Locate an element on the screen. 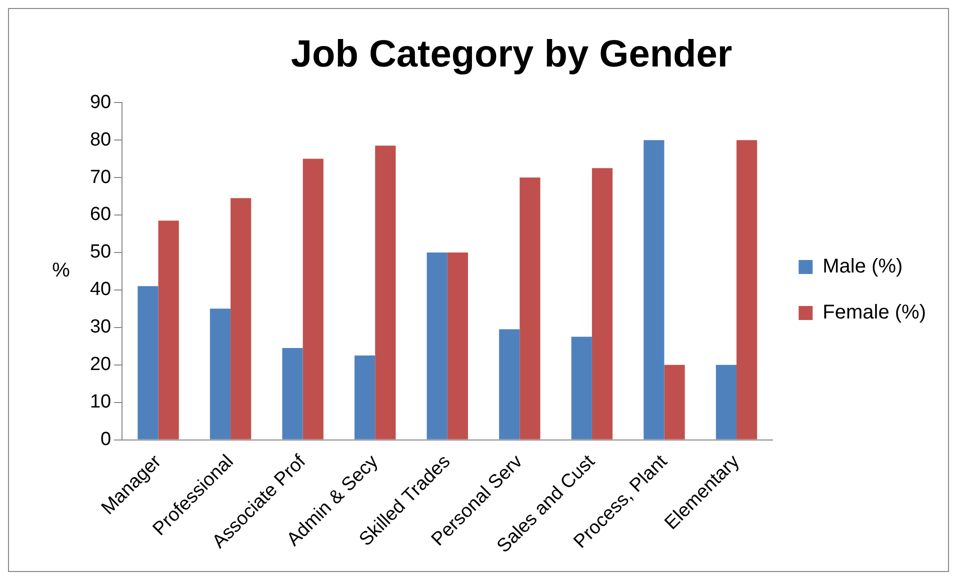  y-tick-label: 70 is located at coordinates (101, 177).